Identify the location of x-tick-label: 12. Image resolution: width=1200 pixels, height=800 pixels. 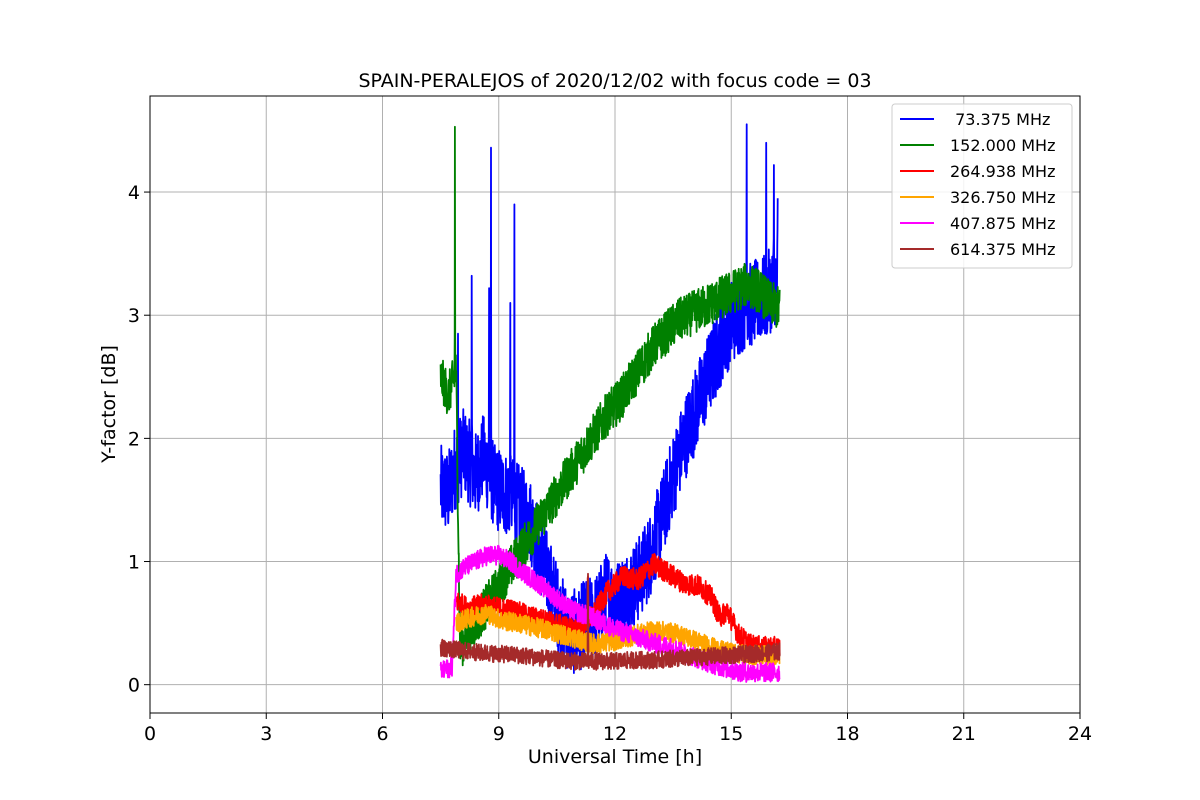
(615, 734).